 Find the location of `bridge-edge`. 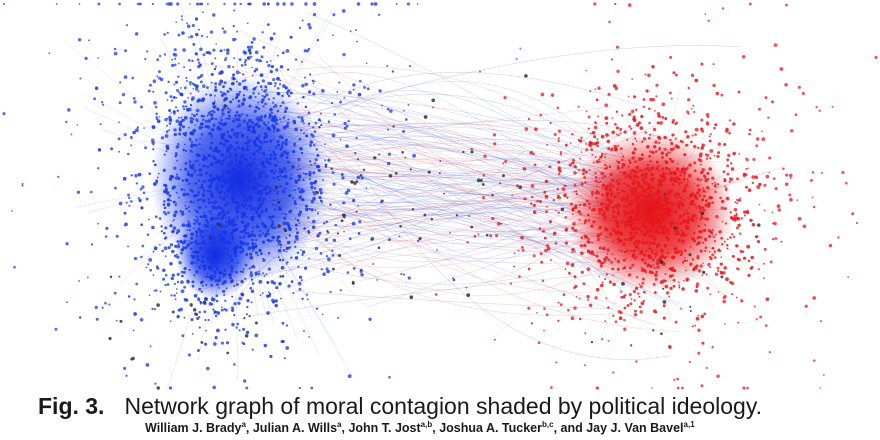

bridge-edge is located at coordinates (429, 211).